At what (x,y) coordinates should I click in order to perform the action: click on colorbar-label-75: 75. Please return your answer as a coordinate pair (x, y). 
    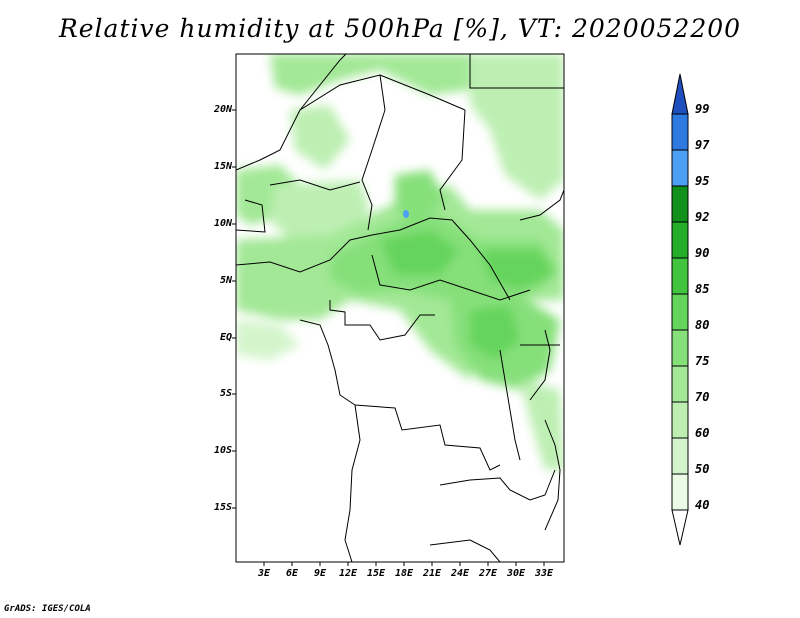
    Looking at the image, I should click on (702, 361).